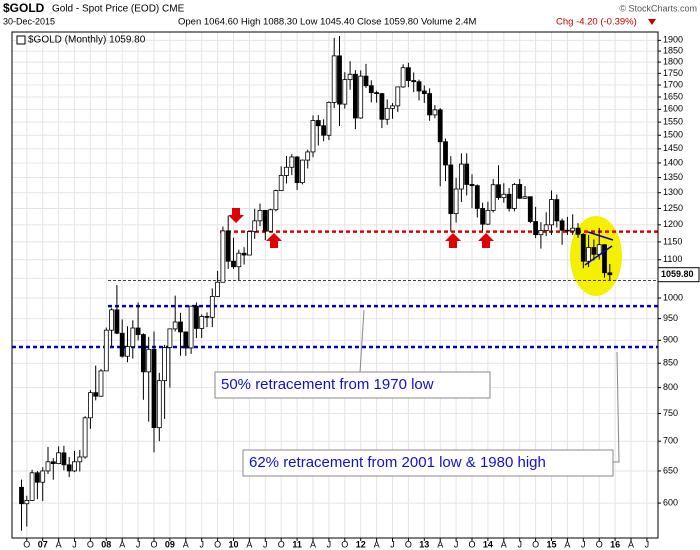  I want to click on y-tick-label: 1550, so click(673, 121).